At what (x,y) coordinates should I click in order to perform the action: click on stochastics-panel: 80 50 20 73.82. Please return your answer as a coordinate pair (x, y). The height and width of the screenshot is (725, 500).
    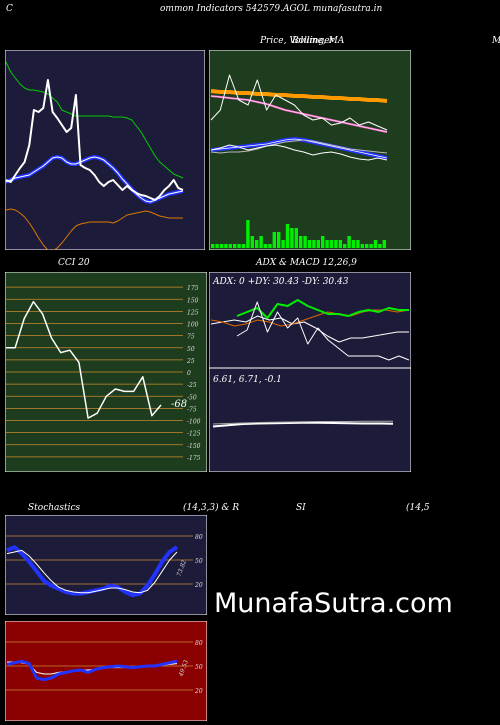
    Looking at the image, I should click on (106, 565).